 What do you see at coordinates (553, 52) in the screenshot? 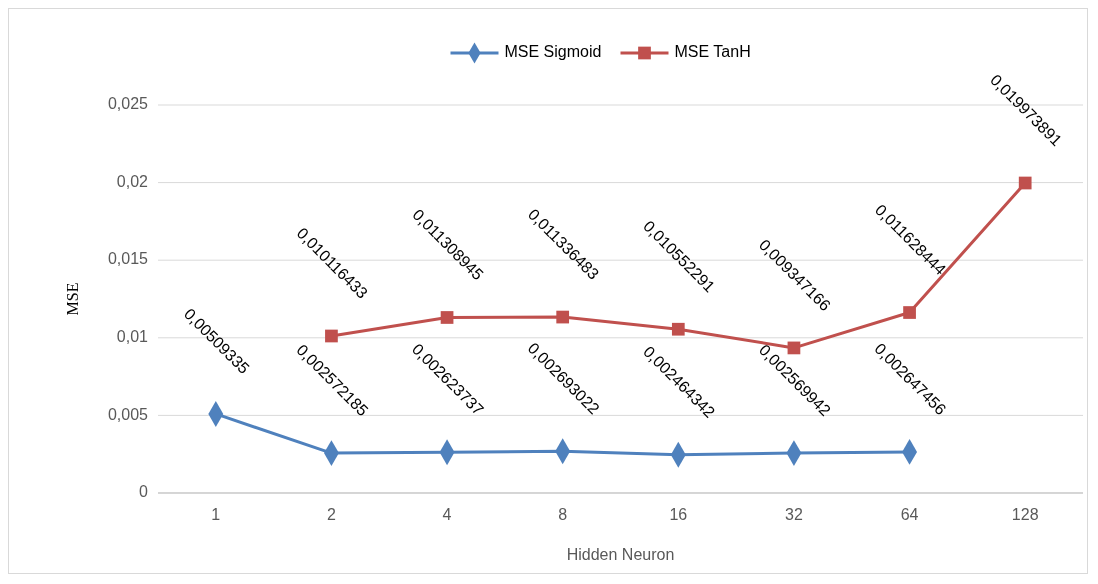
I see `legend-label: MSE Sigmoid` at bounding box center [553, 52].